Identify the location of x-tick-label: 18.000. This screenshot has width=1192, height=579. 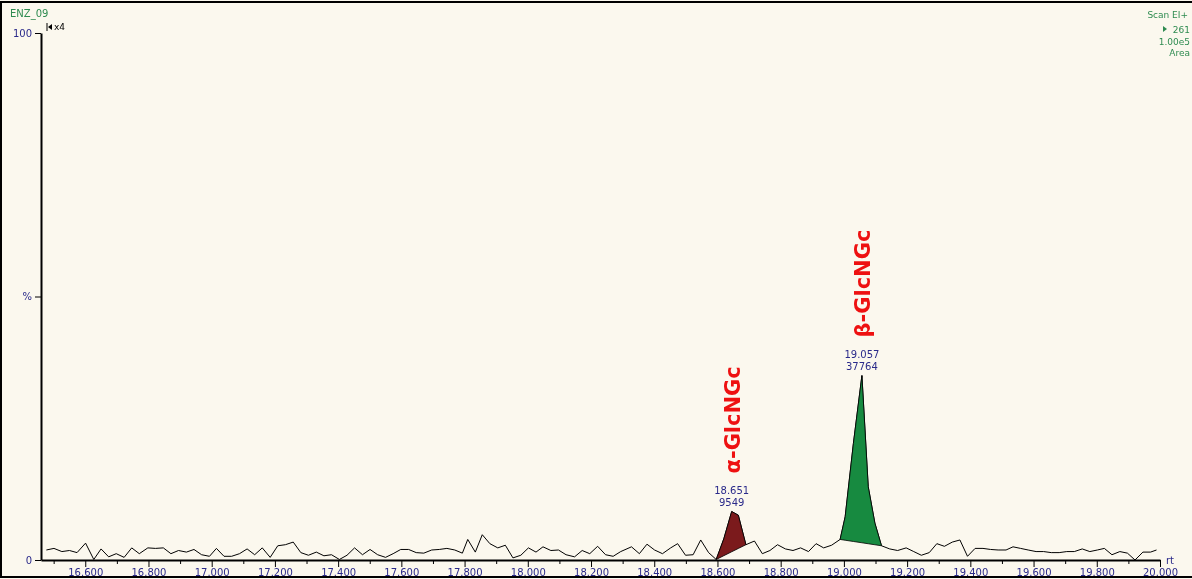
(528, 572).